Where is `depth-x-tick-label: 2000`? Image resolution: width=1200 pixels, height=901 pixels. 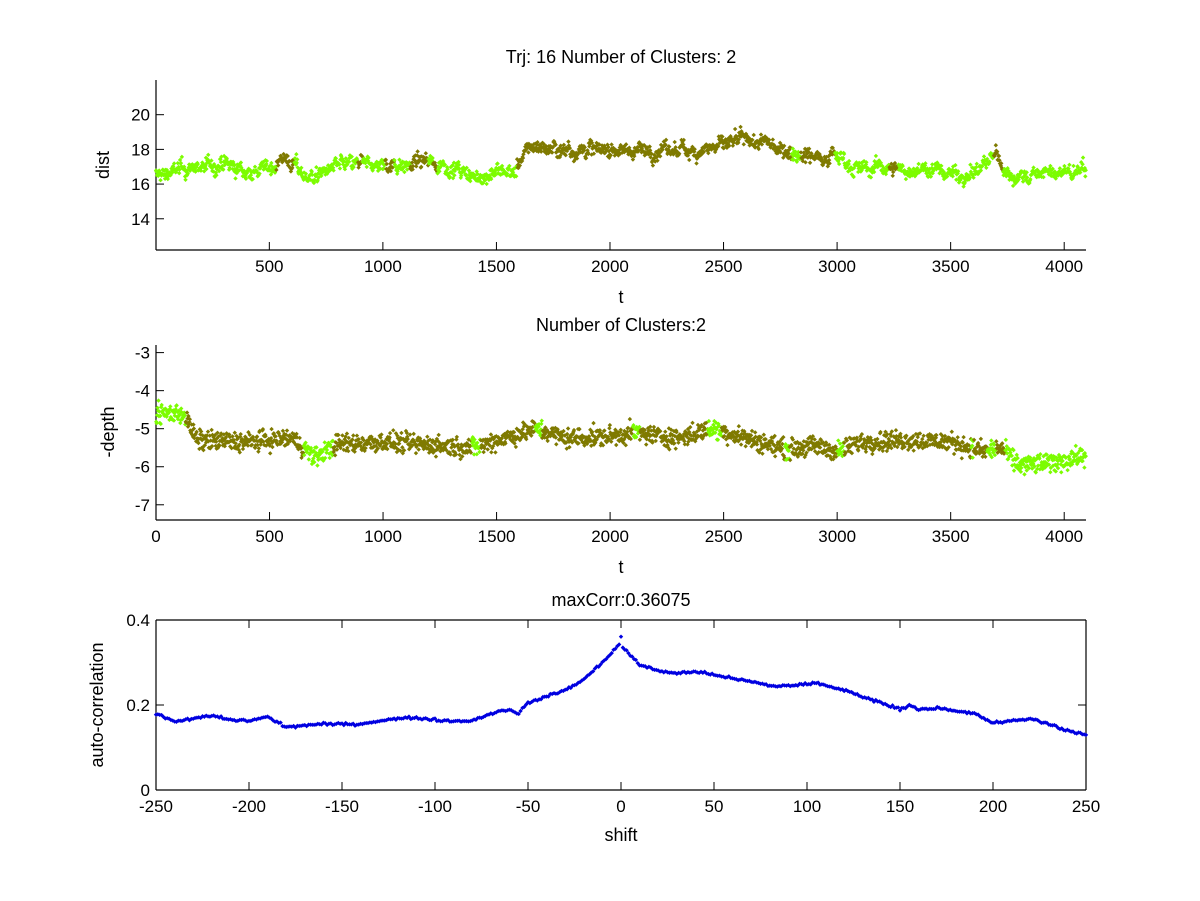 depth-x-tick-label: 2000 is located at coordinates (610, 536).